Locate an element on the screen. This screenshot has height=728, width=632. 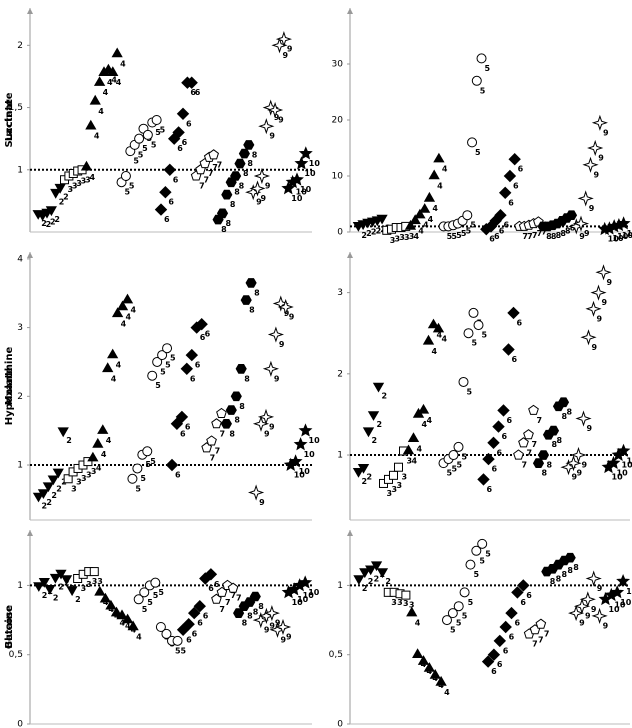
y-tick-label: 20 is located at coordinates (338, 121).